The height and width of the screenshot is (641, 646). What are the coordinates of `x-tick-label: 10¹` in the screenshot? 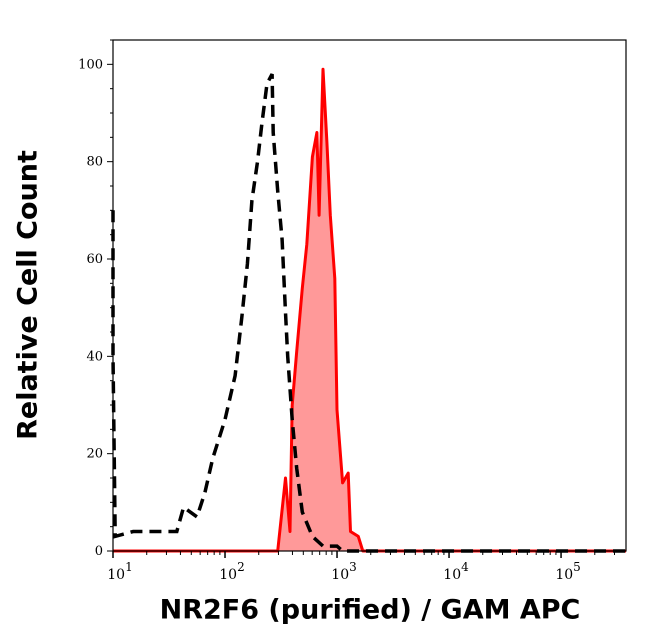 It's located at (119, 571).